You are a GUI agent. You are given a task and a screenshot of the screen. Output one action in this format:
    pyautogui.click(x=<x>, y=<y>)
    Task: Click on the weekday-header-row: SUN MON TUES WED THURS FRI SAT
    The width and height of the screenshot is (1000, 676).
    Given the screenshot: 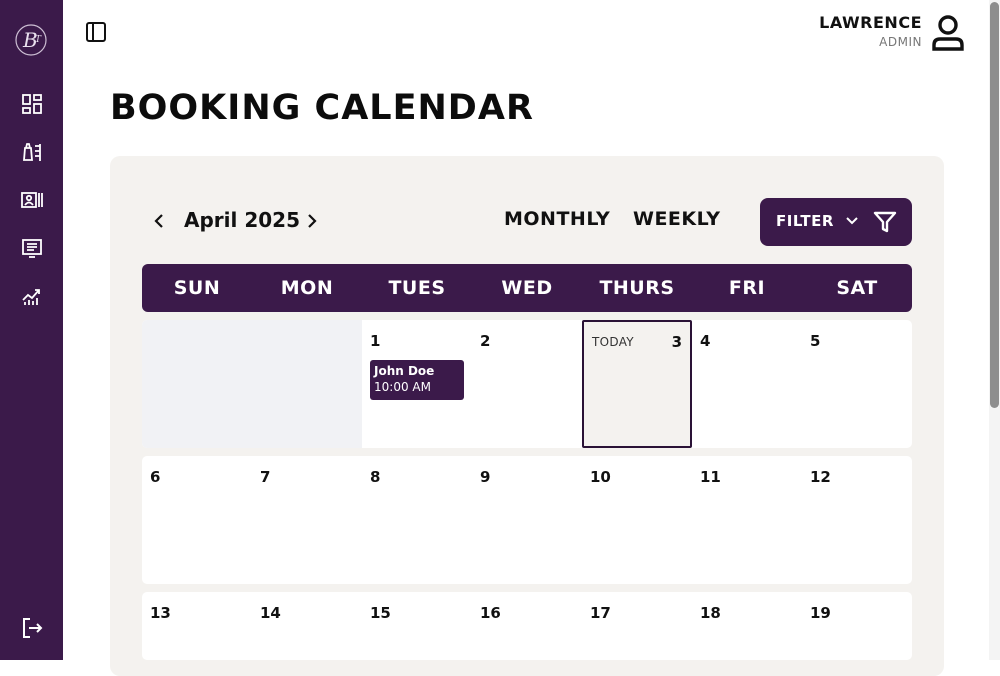 What is the action you would take?
    pyautogui.click(x=527, y=288)
    